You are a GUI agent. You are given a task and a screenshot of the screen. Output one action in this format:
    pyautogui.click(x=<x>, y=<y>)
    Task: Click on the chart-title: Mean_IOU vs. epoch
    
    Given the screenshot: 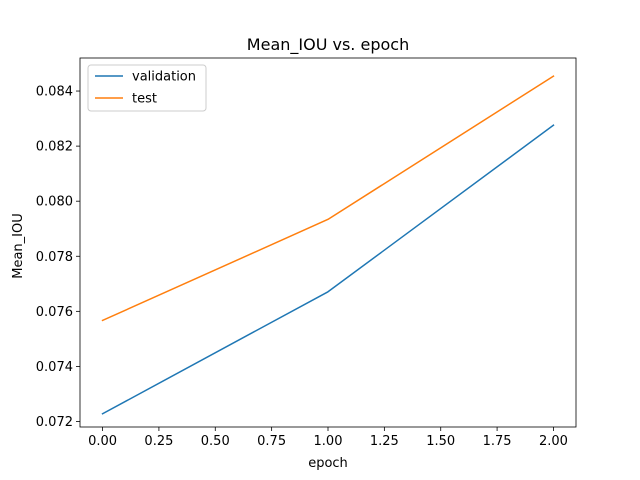 What is the action you would take?
    pyautogui.click(x=328, y=45)
    